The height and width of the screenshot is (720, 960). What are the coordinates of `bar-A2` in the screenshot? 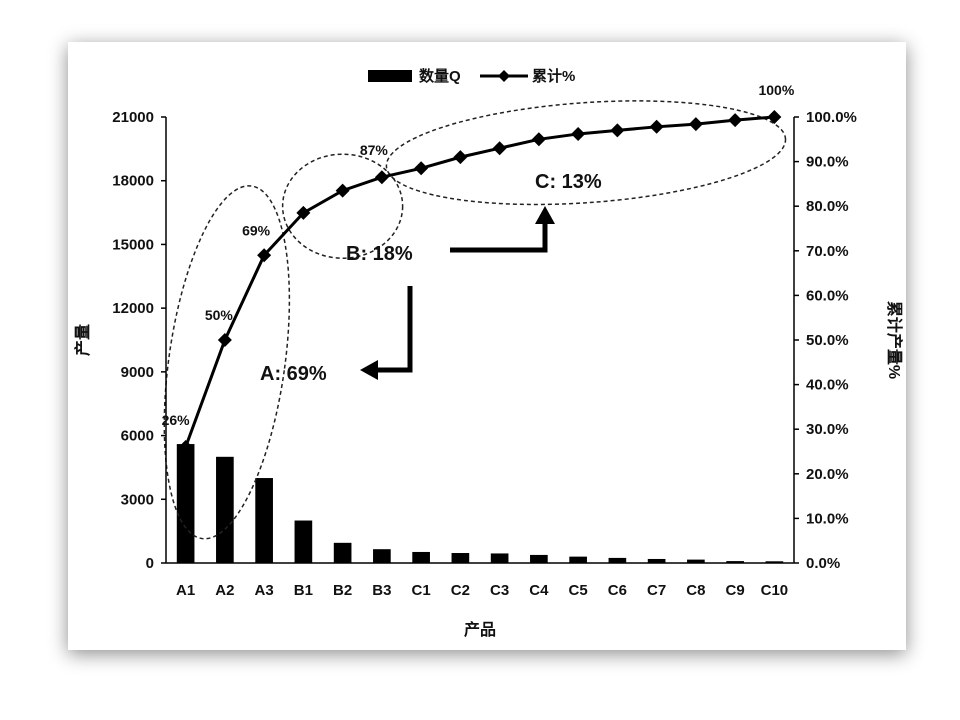 It's located at (225, 509).